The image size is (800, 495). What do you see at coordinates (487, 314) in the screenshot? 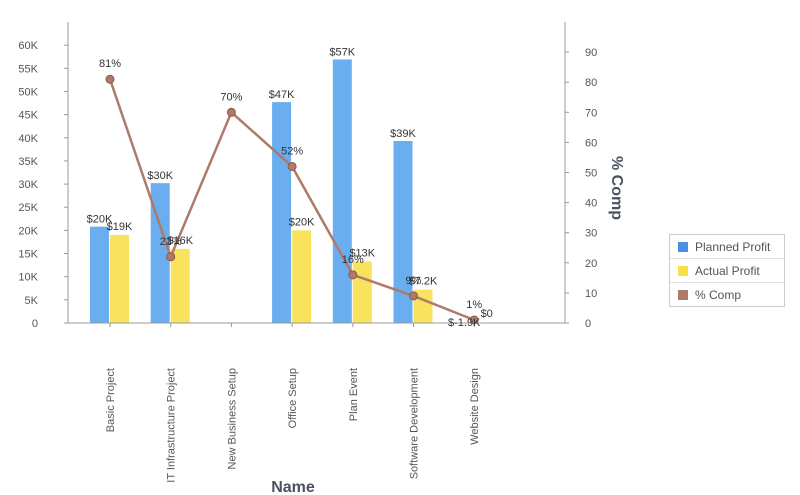
I see `actual-profit-data-label: $0` at bounding box center [487, 314].